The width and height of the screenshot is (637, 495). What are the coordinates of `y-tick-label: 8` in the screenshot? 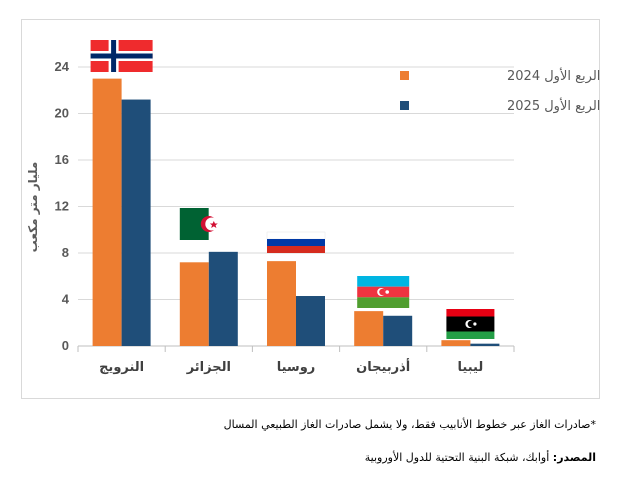 It's located at (65, 252).